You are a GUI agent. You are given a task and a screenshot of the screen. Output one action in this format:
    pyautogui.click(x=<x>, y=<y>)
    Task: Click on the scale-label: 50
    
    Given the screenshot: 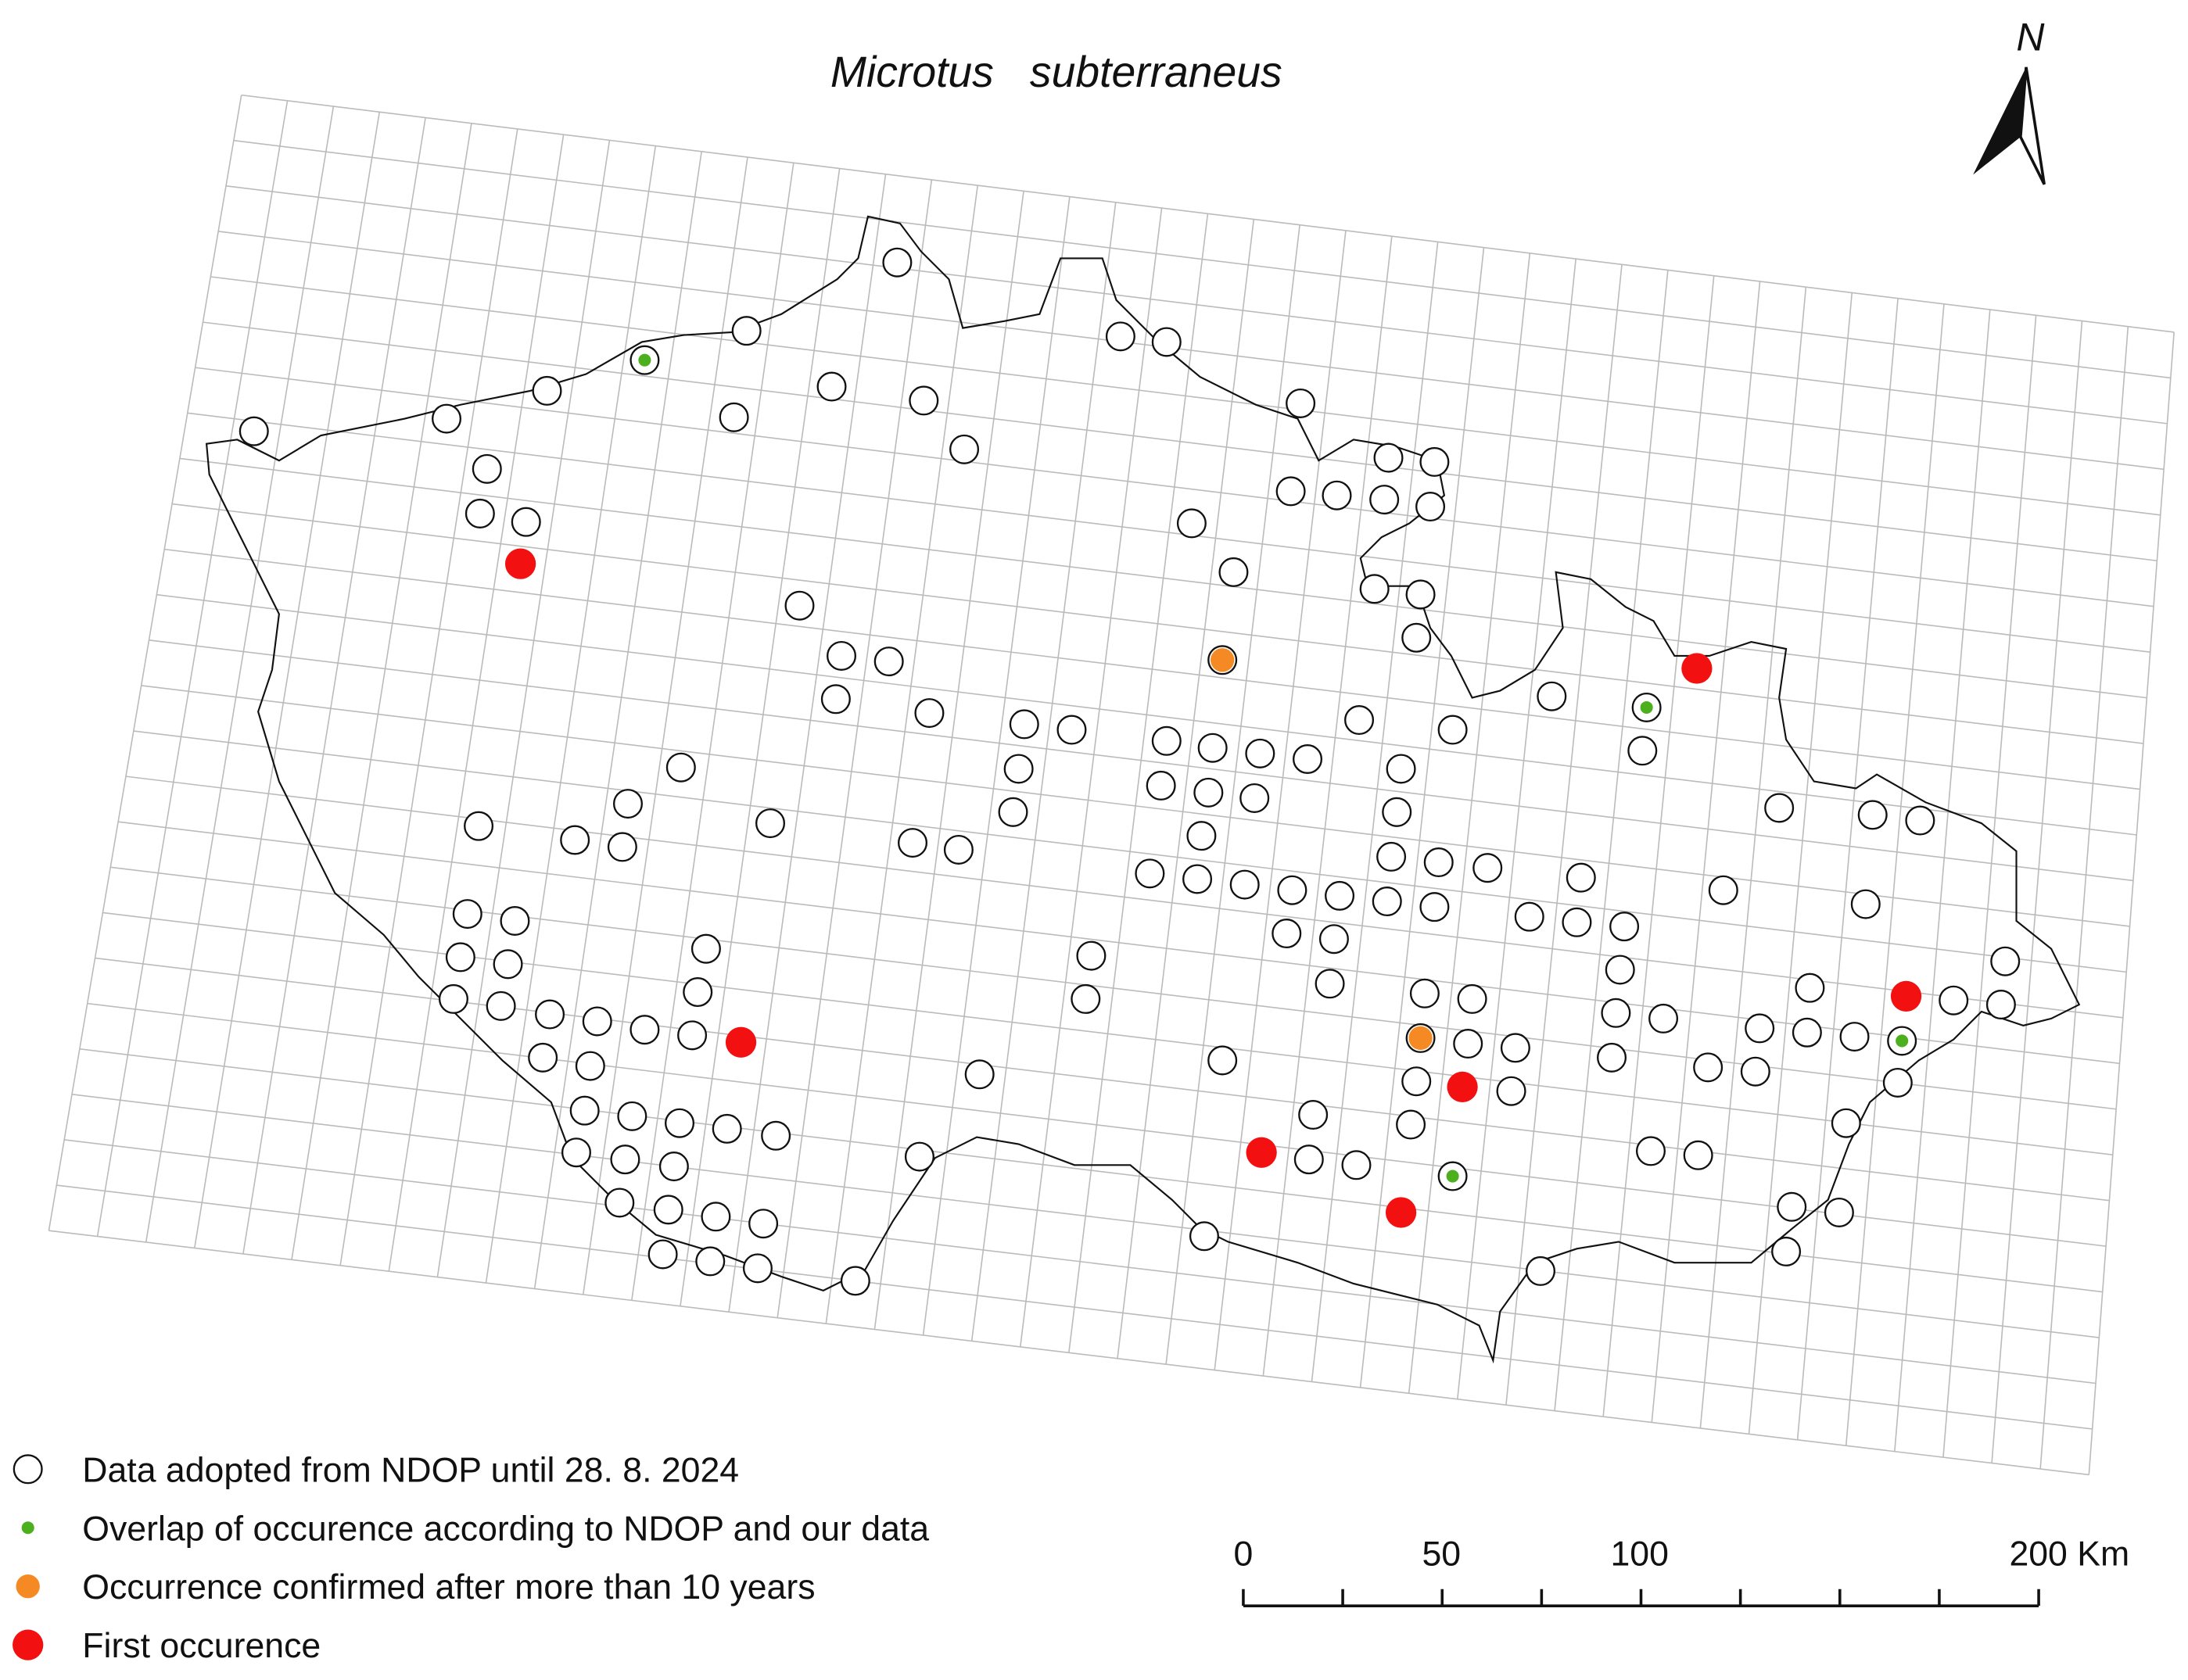 What is the action you would take?
    pyautogui.click(x=1442, y=1554)
    